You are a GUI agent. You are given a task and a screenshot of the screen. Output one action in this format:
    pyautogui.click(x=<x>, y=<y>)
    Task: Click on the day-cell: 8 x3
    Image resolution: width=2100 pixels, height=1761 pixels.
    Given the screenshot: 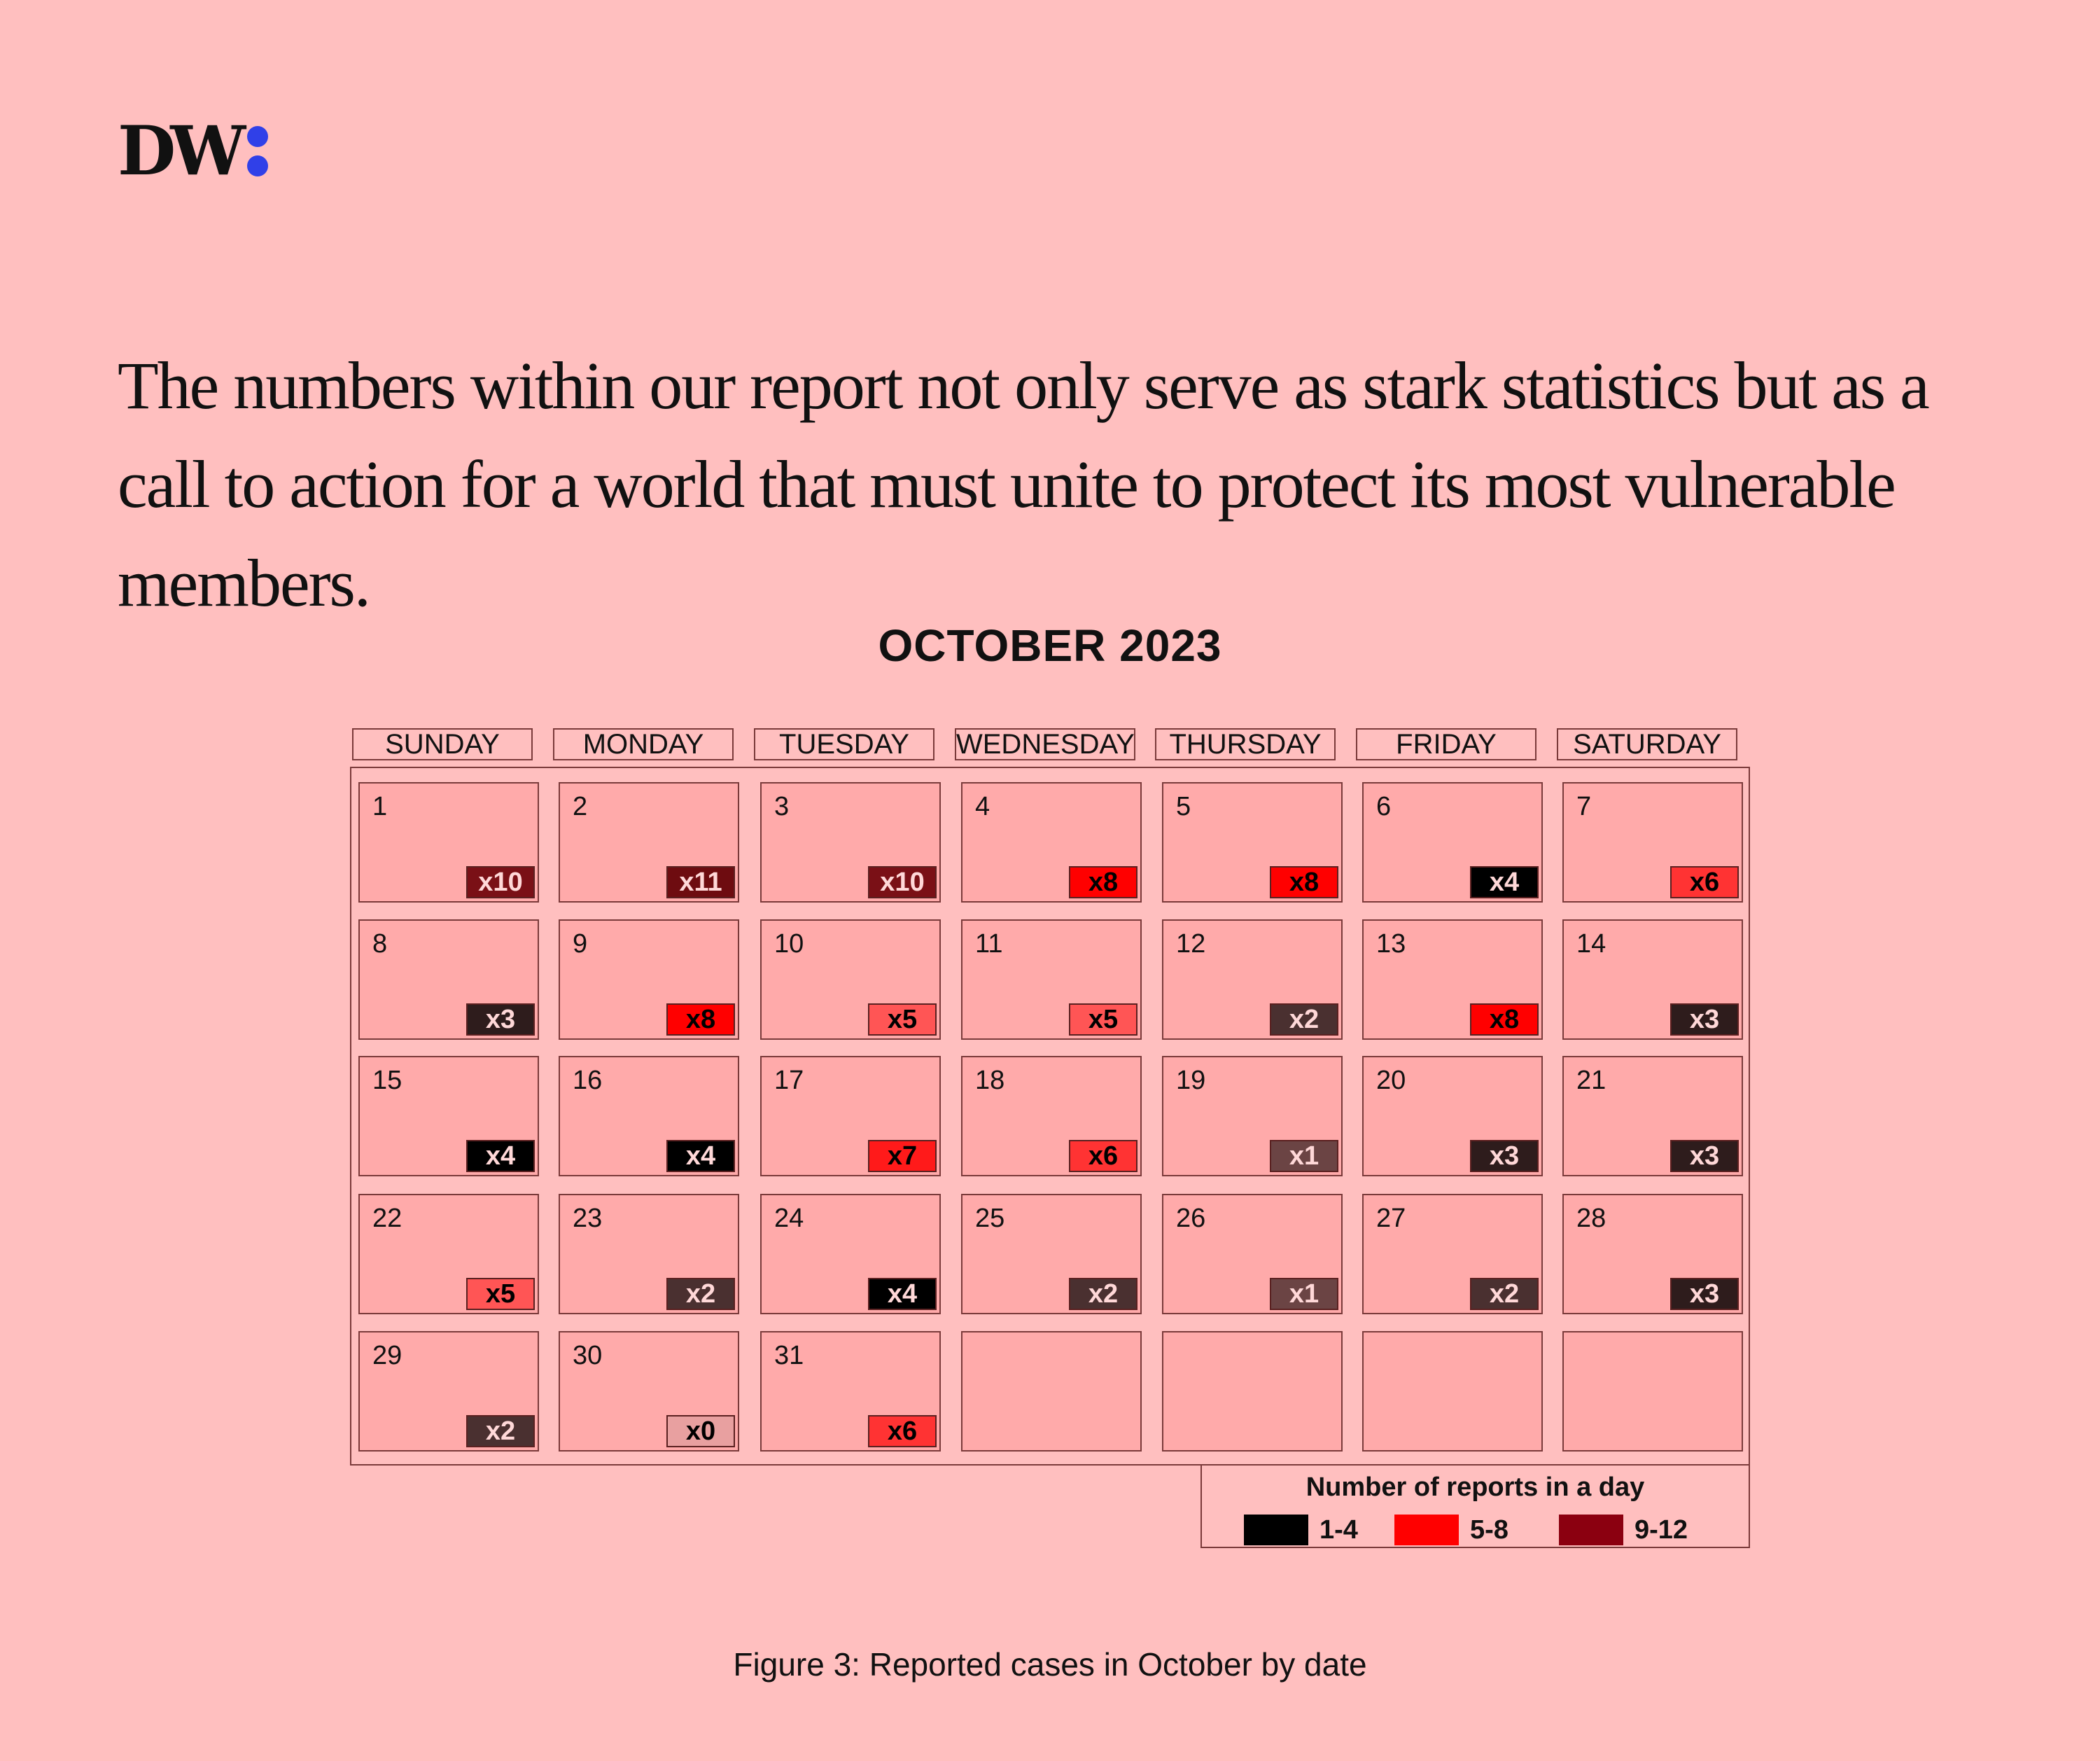 What is the action you would take?
    pyautogui.click(x=448, y=979)
    